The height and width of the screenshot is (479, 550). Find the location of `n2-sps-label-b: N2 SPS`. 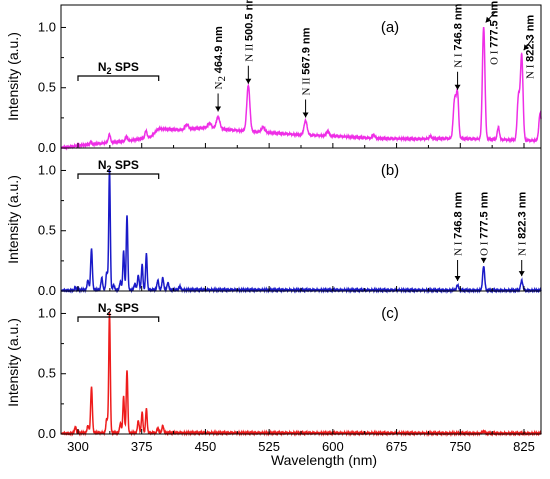

n2-sps-label-b: N2 SPS is located at coordinates (118, 166).